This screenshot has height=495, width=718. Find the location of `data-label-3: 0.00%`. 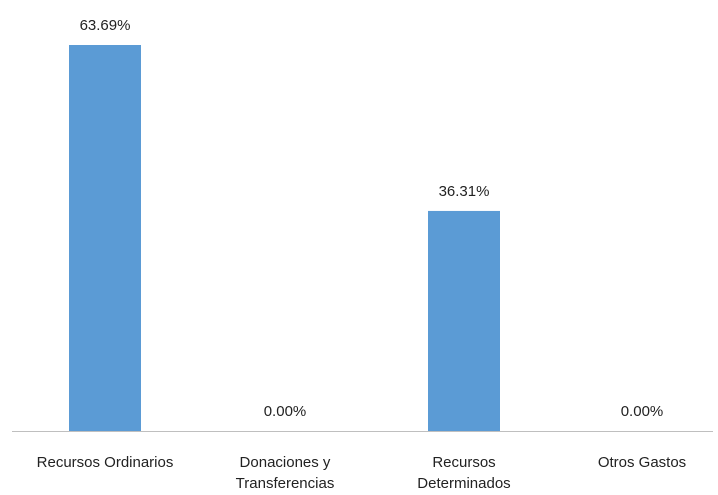

data-label-3: 0.00% is located at coordinates (642, 411).